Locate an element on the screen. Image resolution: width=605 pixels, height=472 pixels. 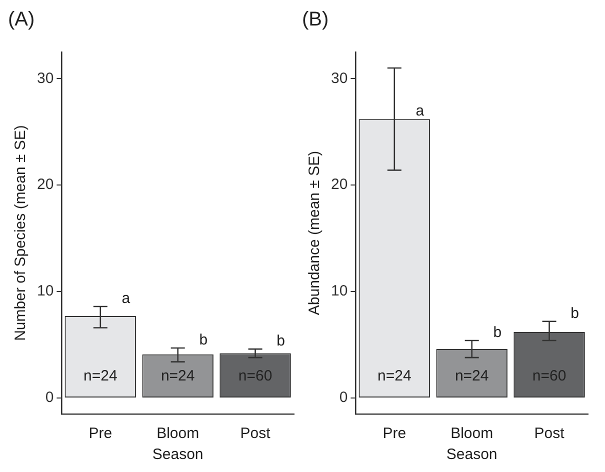
y-axis-title: Abundance (mean ± SE) is located at coordinates (315, 233).